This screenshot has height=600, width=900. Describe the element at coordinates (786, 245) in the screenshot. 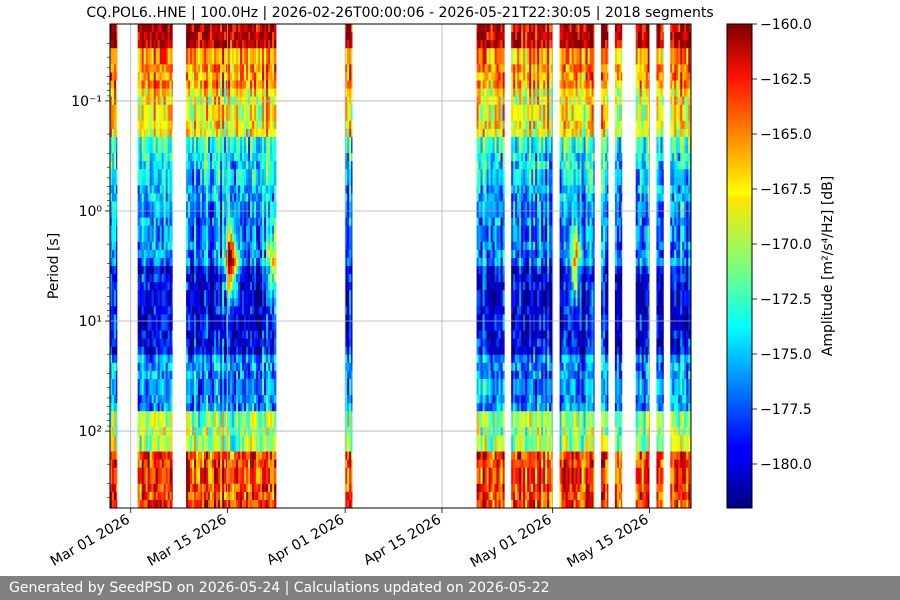

I see `colorbar-tick-label: −170.0` at that location.